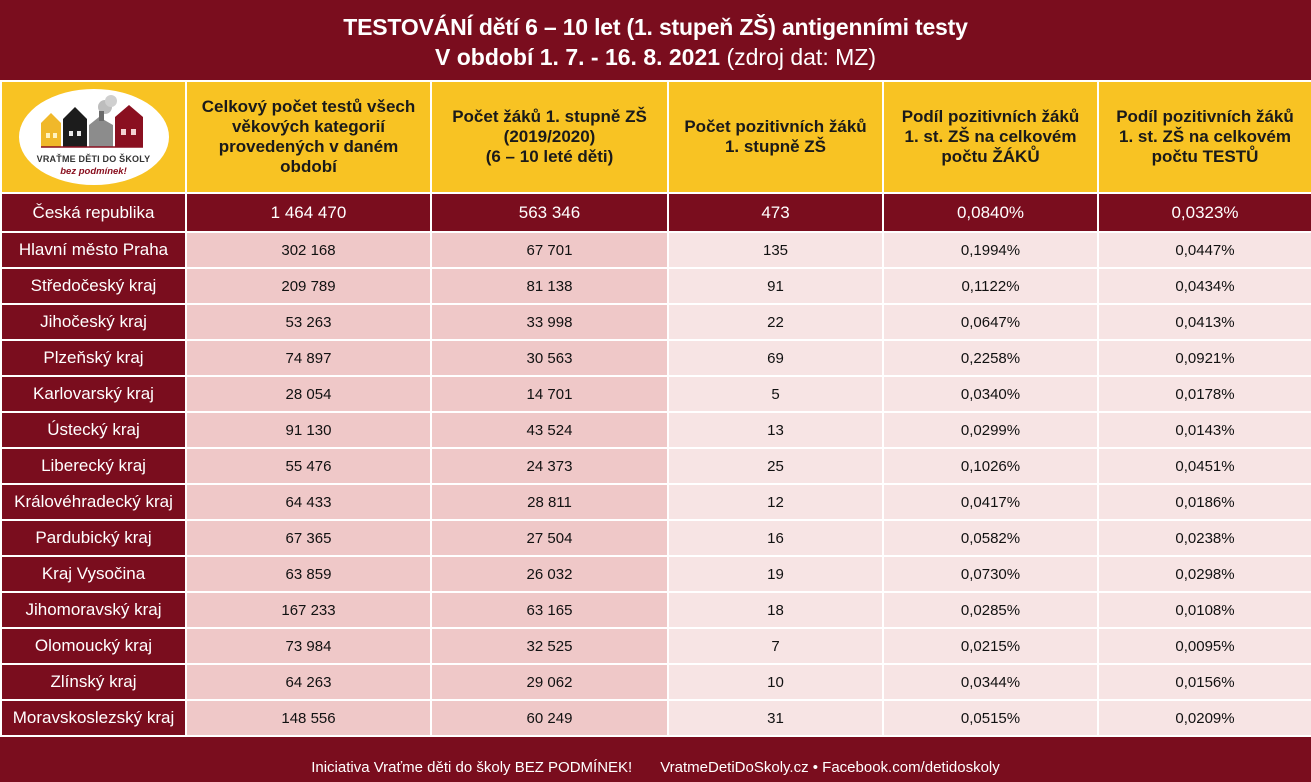 The height and width of the screenshot is (782, 1311). I want to click on share-tests-cell: 0,0209%, so click(1204, 718).